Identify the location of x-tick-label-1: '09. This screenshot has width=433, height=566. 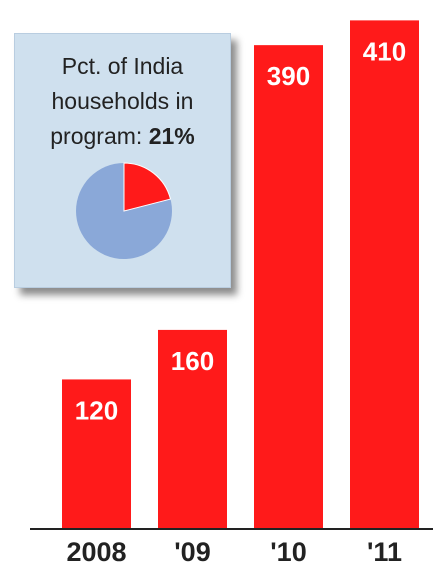
(192, 551).